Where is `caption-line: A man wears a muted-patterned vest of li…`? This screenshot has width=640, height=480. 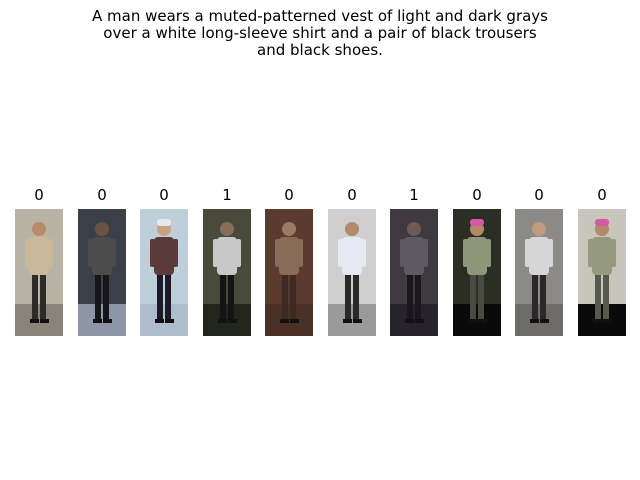
caption-line: A man wears a muted-patterned vest of li… is located at coordinates (319, 16).